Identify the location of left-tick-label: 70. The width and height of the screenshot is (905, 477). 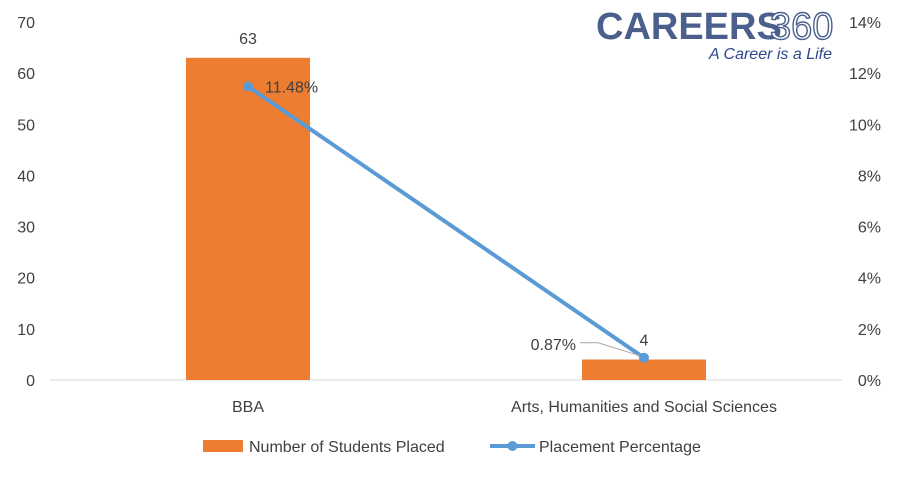
(26, 23).